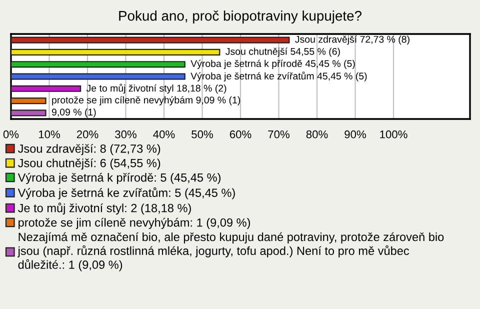  I want to click on legend-label: Je to můj životní styl: 2 (18,18 %), so click(104, 208).